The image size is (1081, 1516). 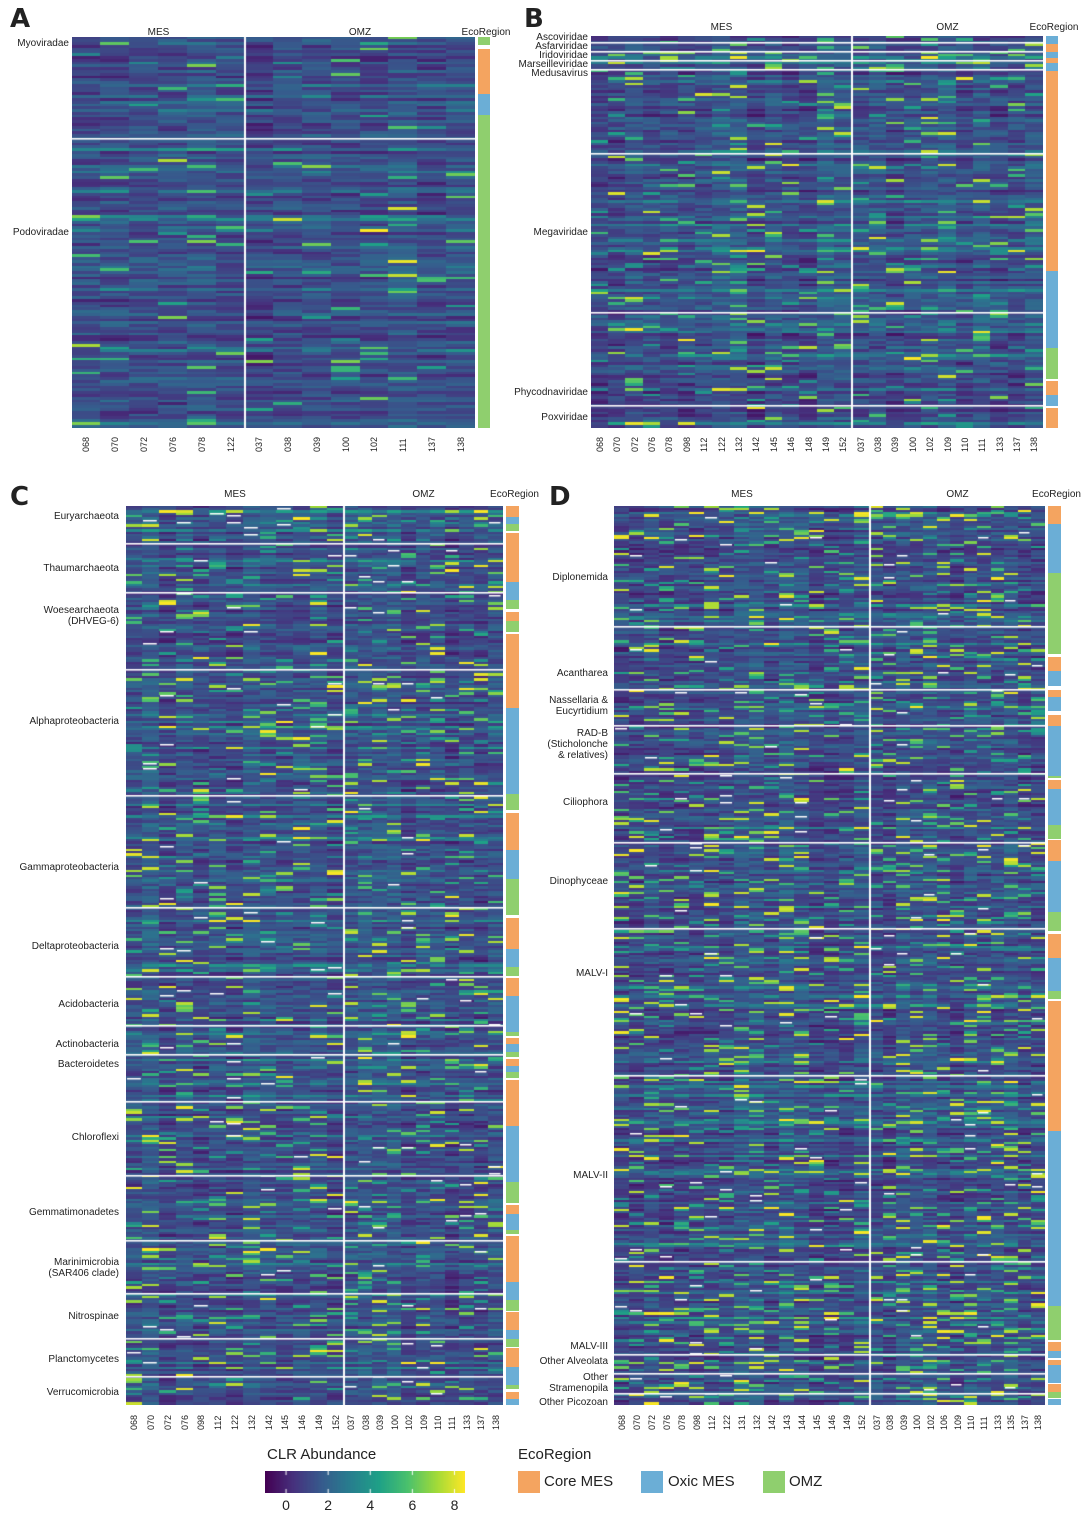 I want to click on row-group-label: Nassellaria & Eucyrtidium, so click(x=578, y=705).